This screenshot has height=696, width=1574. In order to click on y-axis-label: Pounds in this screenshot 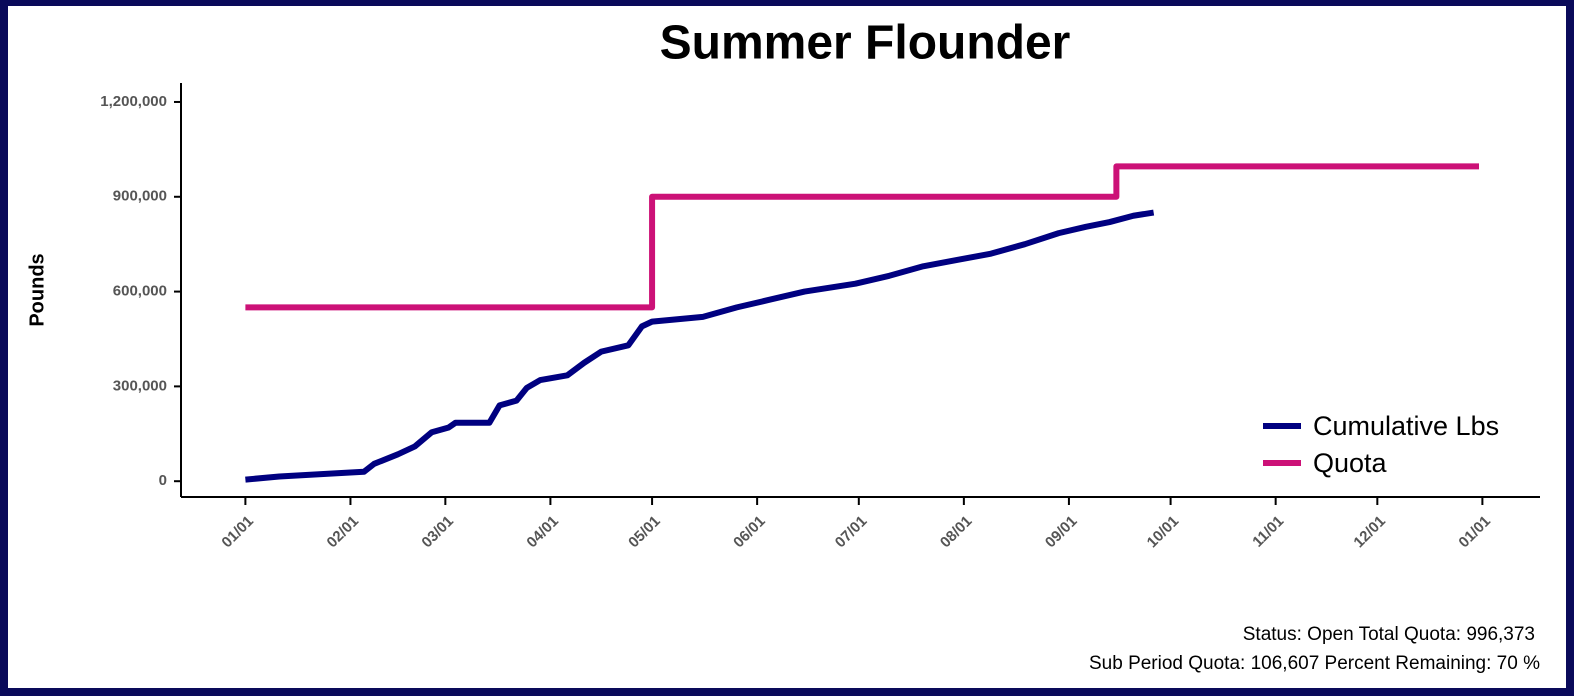, I will do `click(37, 289)`.